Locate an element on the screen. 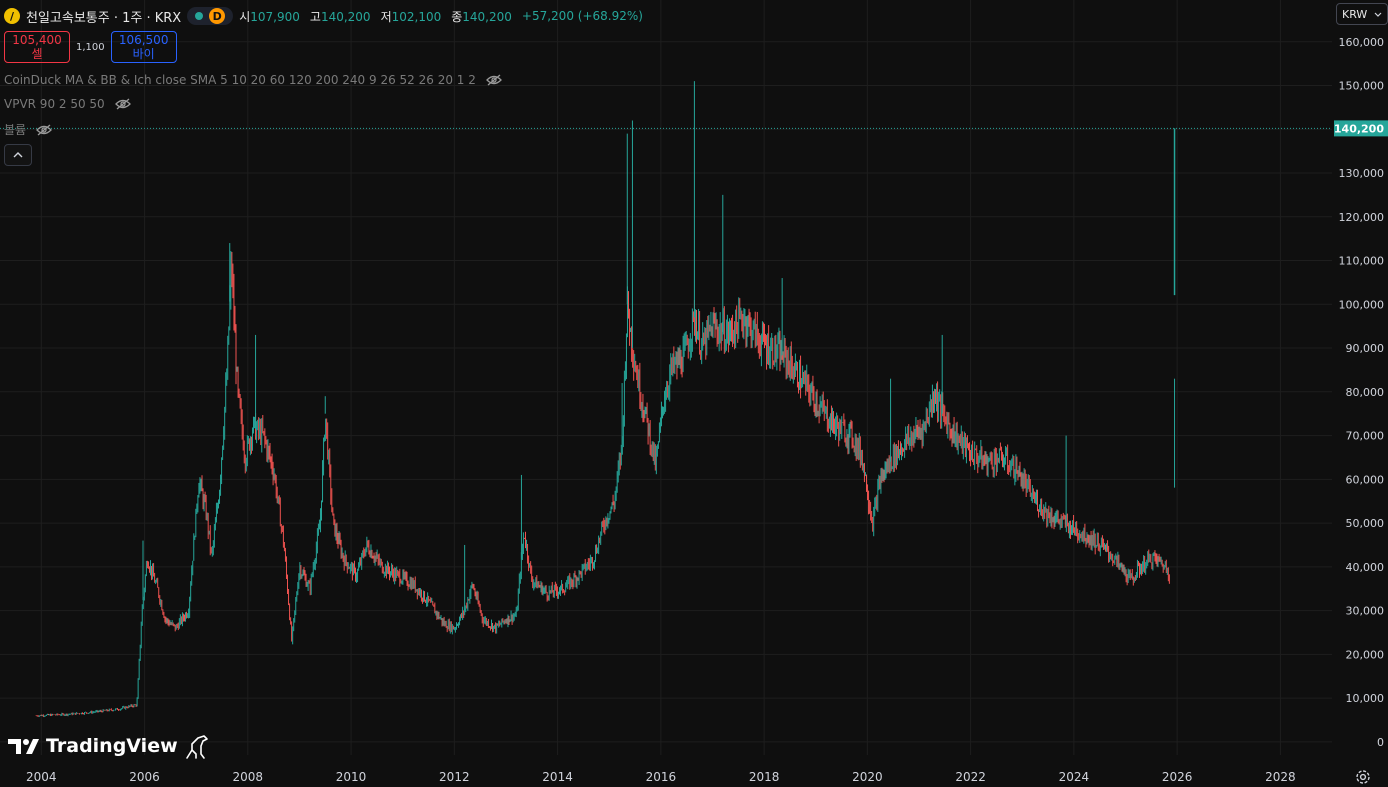 Image resolution: width=1388 pixels, height=787 pixels. y-tick-label: 30,000 is located at coordinates (1365, 611).